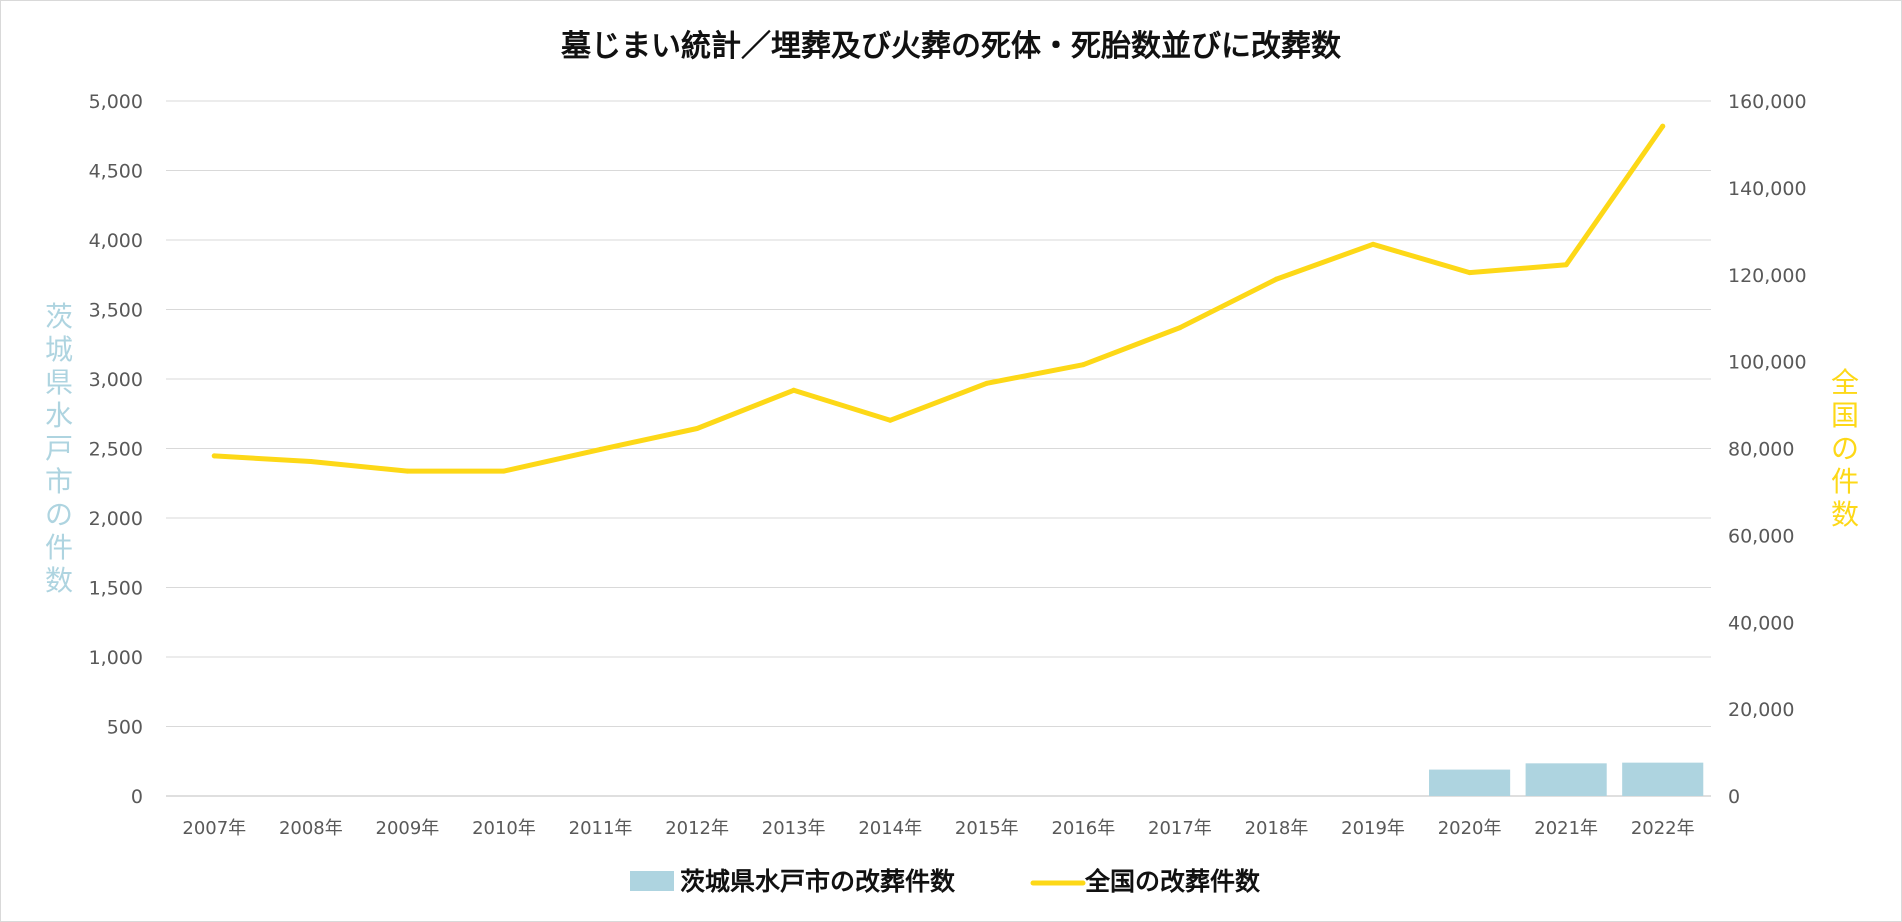  What do you see at coordinates (1277, 828) in the screenshot?
I see `category-label: 2018年` at bounding box center [1277, 828].